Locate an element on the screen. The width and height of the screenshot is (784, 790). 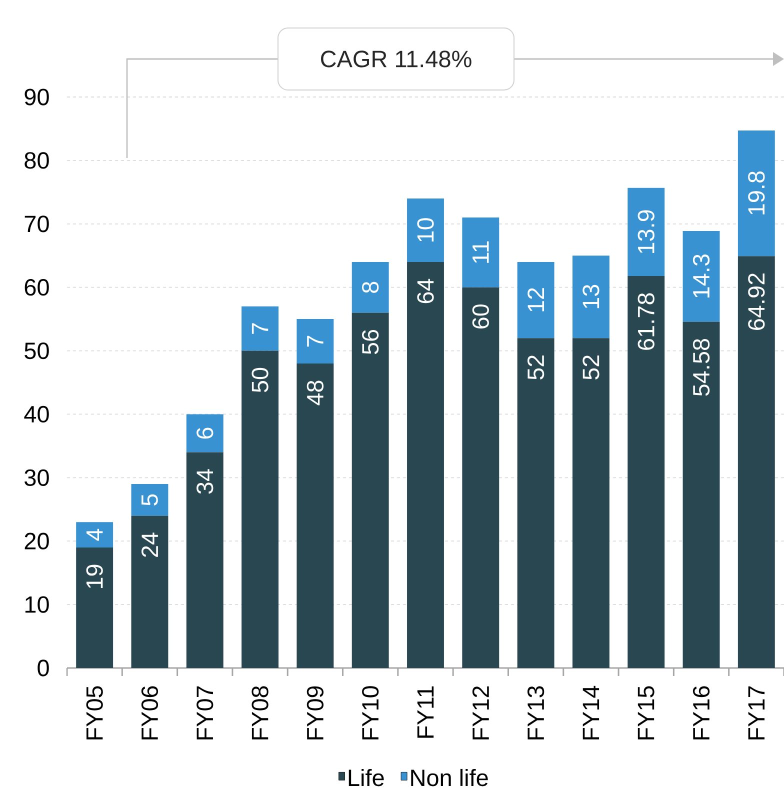
data-label: 13 is located at coordinates (591, 296).